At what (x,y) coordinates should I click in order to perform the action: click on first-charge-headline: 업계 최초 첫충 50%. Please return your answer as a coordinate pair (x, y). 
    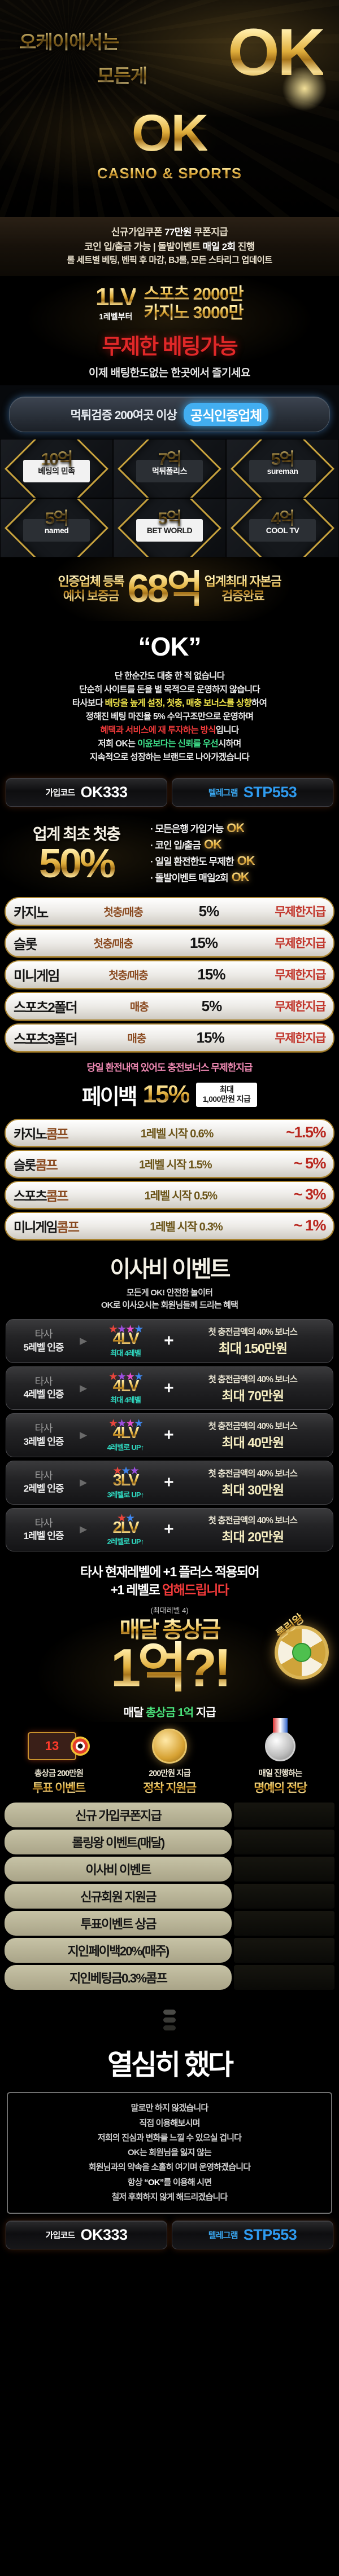
    Looking at the image, I should click on (76, 853).